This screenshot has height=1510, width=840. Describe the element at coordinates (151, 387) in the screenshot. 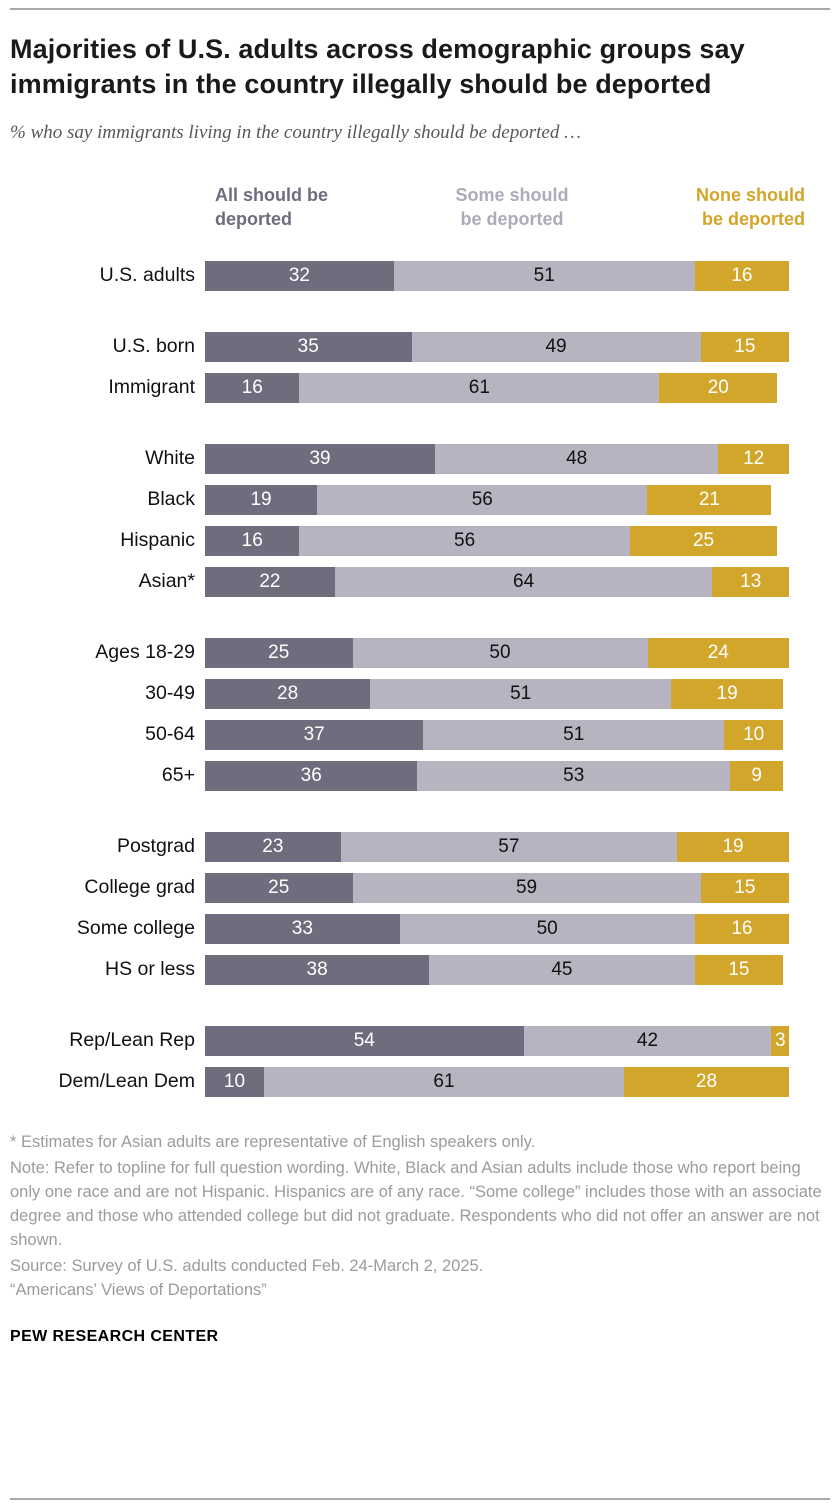

I see `row-label: Immigrant` at that location.